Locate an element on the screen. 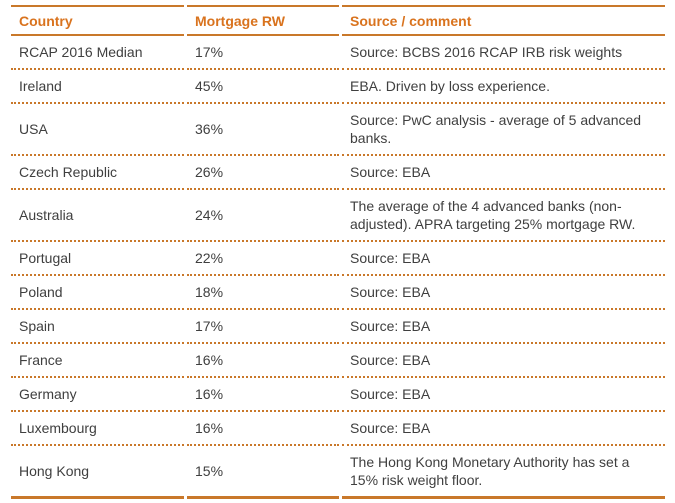 This screenshot has width=675, height=503. rw-cell: 26% is located at coordinates (263, 173).